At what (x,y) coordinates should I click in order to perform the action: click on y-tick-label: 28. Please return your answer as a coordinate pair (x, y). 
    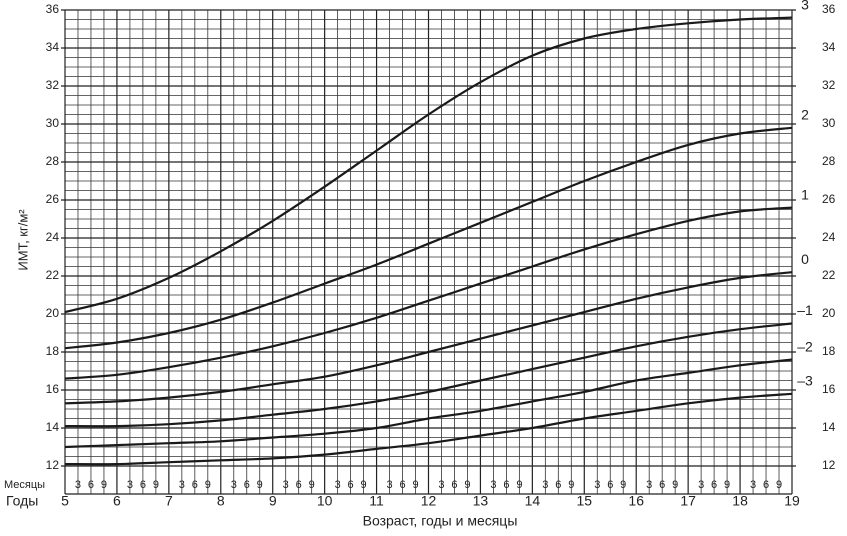
    Looking at the image, I should click on (53, 161).